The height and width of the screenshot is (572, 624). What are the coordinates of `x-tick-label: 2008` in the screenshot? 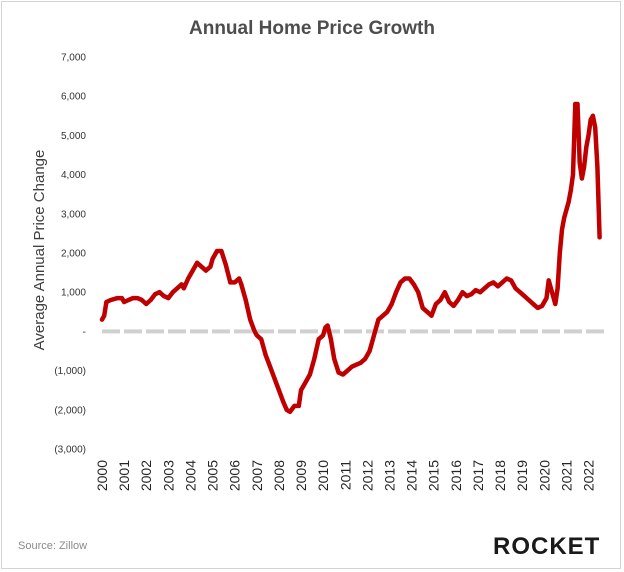 It's located at (279, 475).